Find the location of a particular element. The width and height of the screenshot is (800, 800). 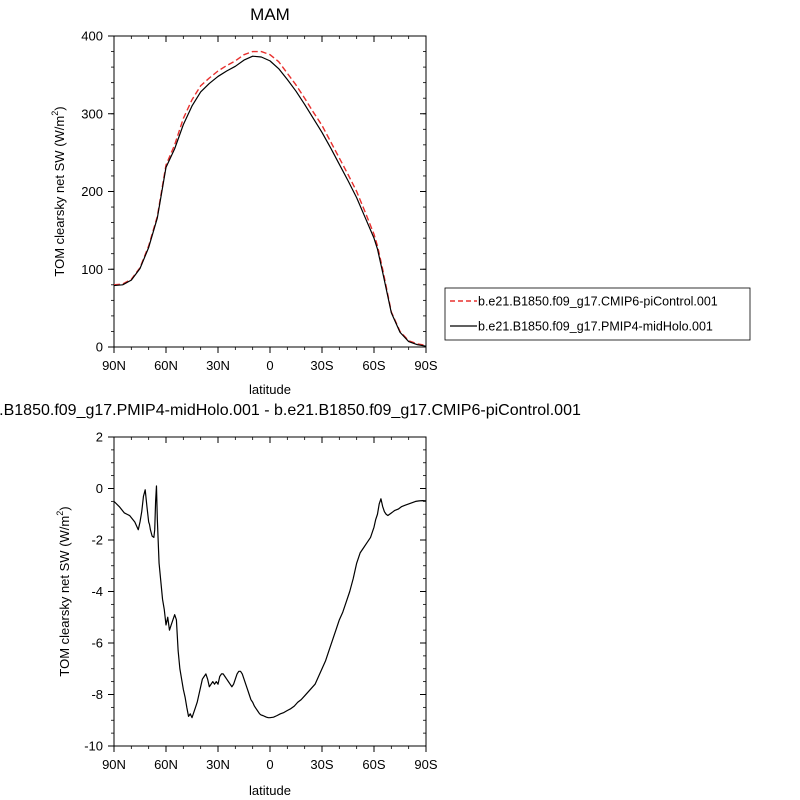

top-series-lines is located at coordinates (270, 198).